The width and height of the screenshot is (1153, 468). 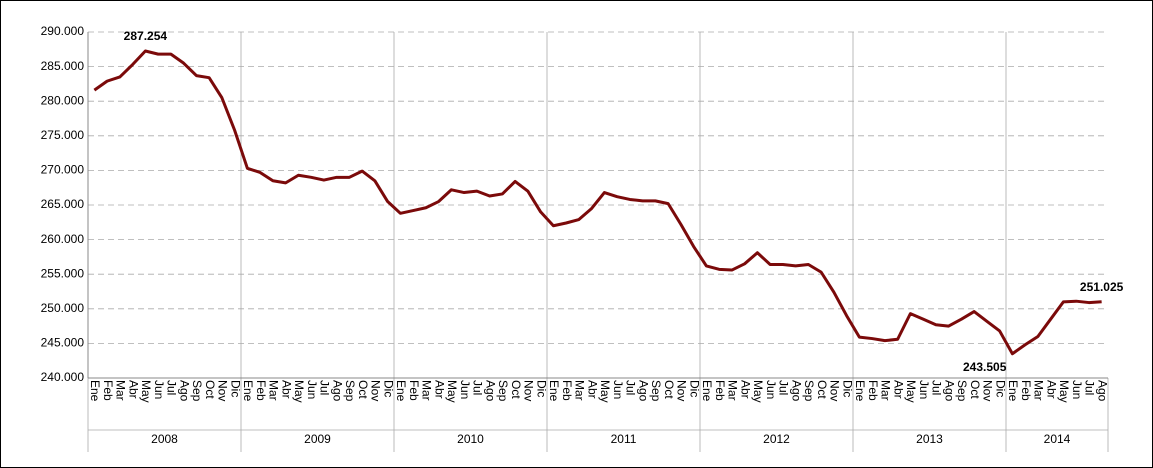 I want to click on y-tick-label: 250.000, so click(x=63, y=308).